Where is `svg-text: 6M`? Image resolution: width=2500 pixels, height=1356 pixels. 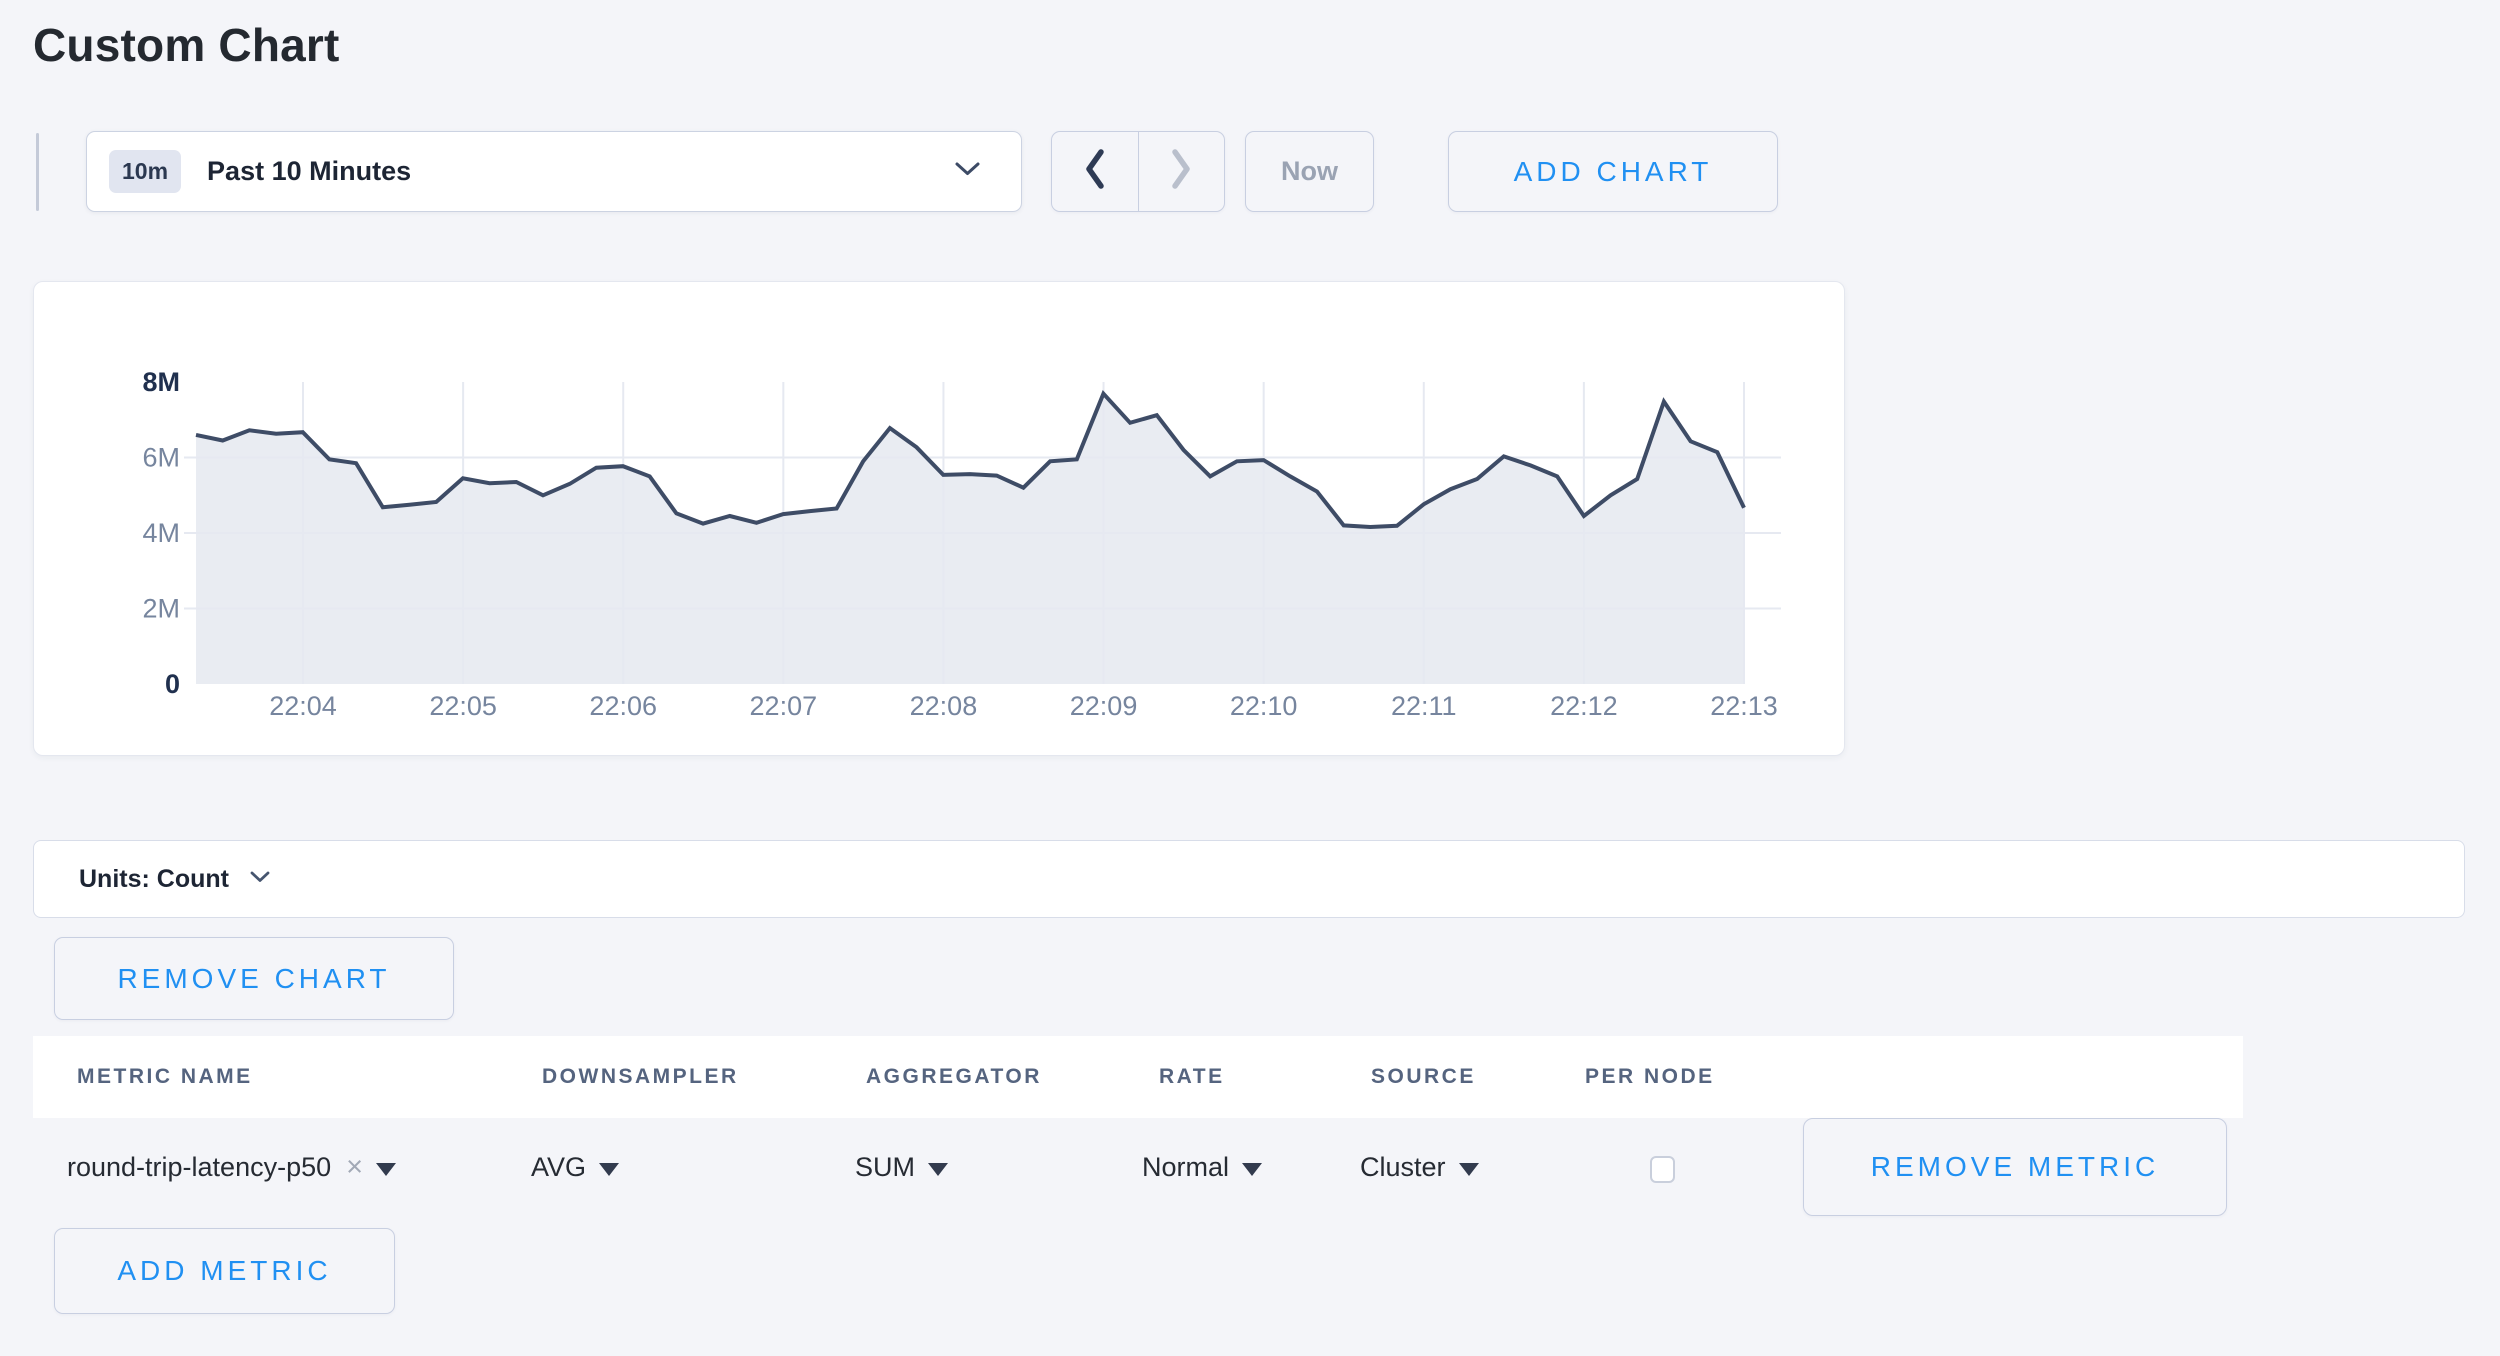 svg-text: 6M is located at coordinates (161, 458).